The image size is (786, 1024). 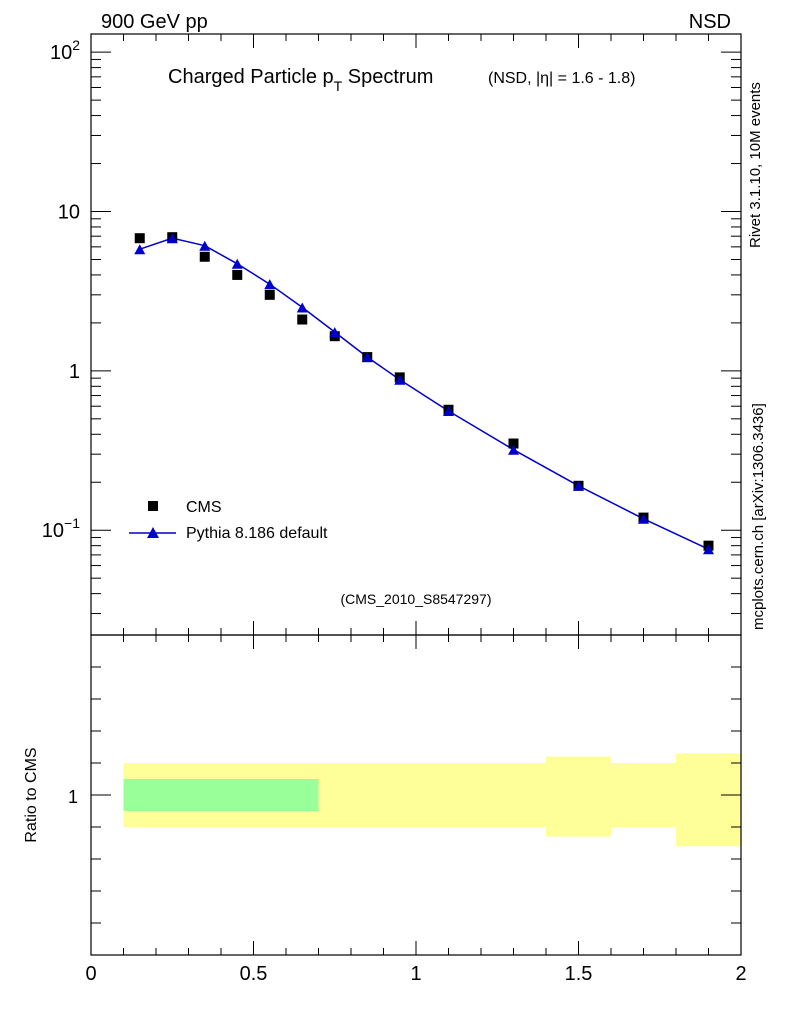 I want to click on chart-title-main2: Spectrum, so click(x=387, y=77).